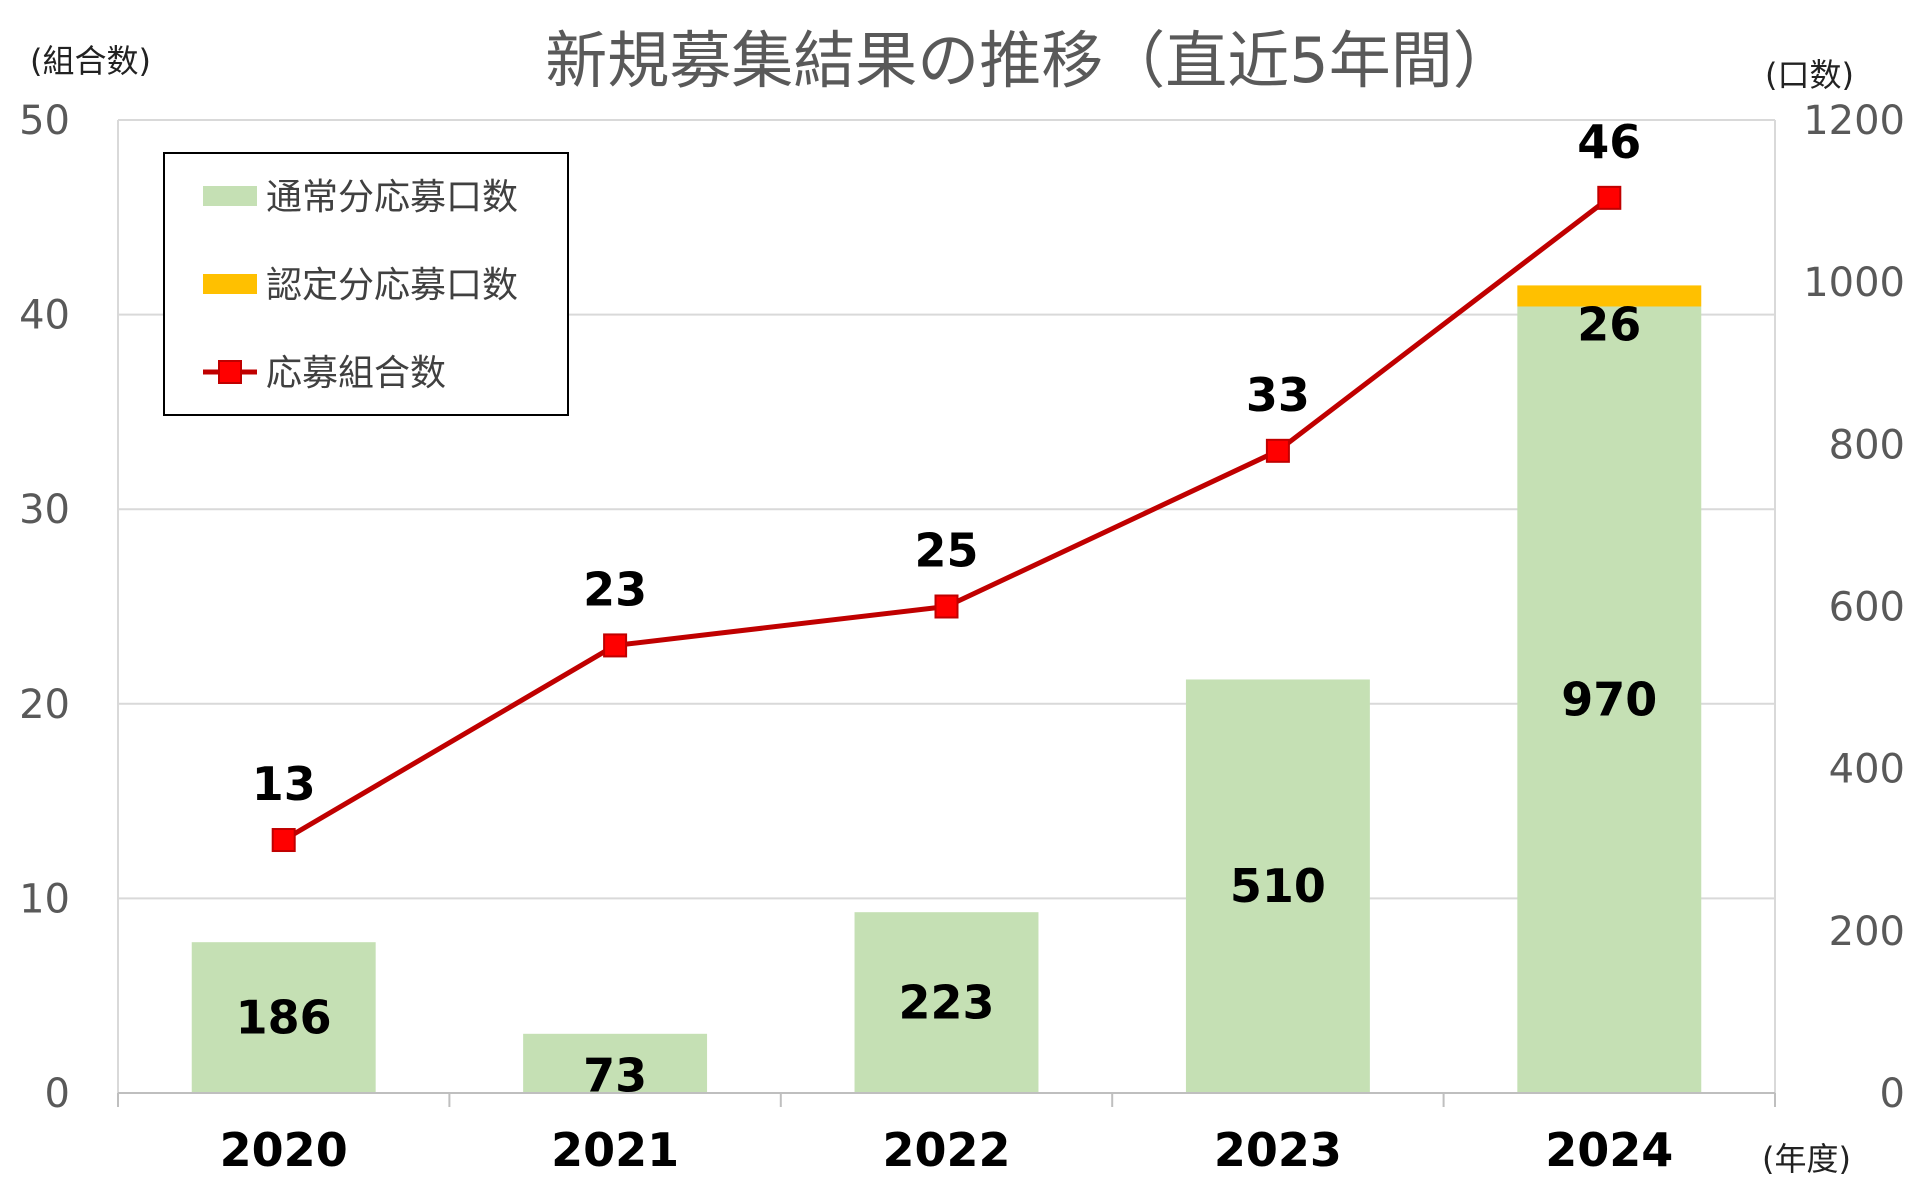 Image resolution: width=1920 pixels, height=1204 pixels. I want to click on left-axis-tick-label: 0, so click(57, 1094).